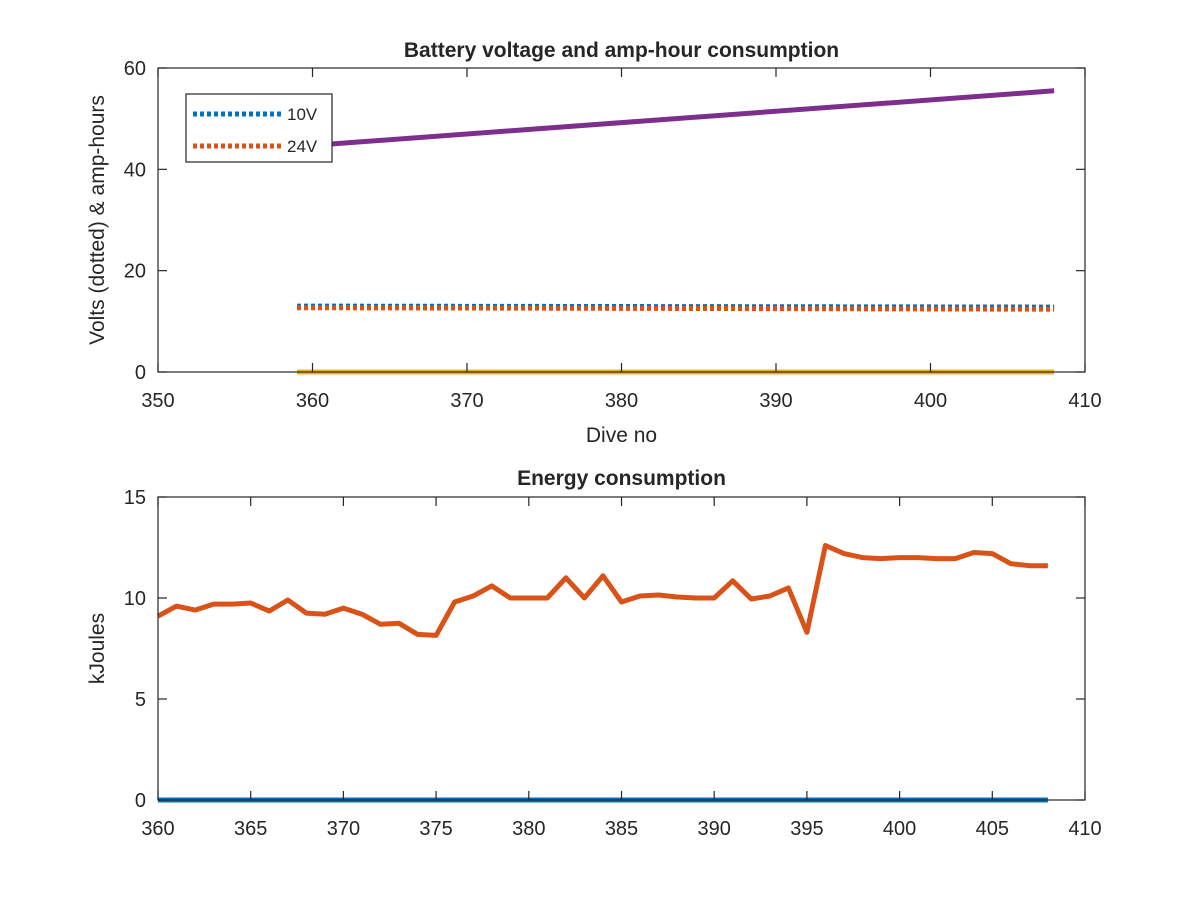  What do you see at coordinates (621, 829) in the screenshot?
I see `x-tick-label: 385` at bounding box center [621, 829].